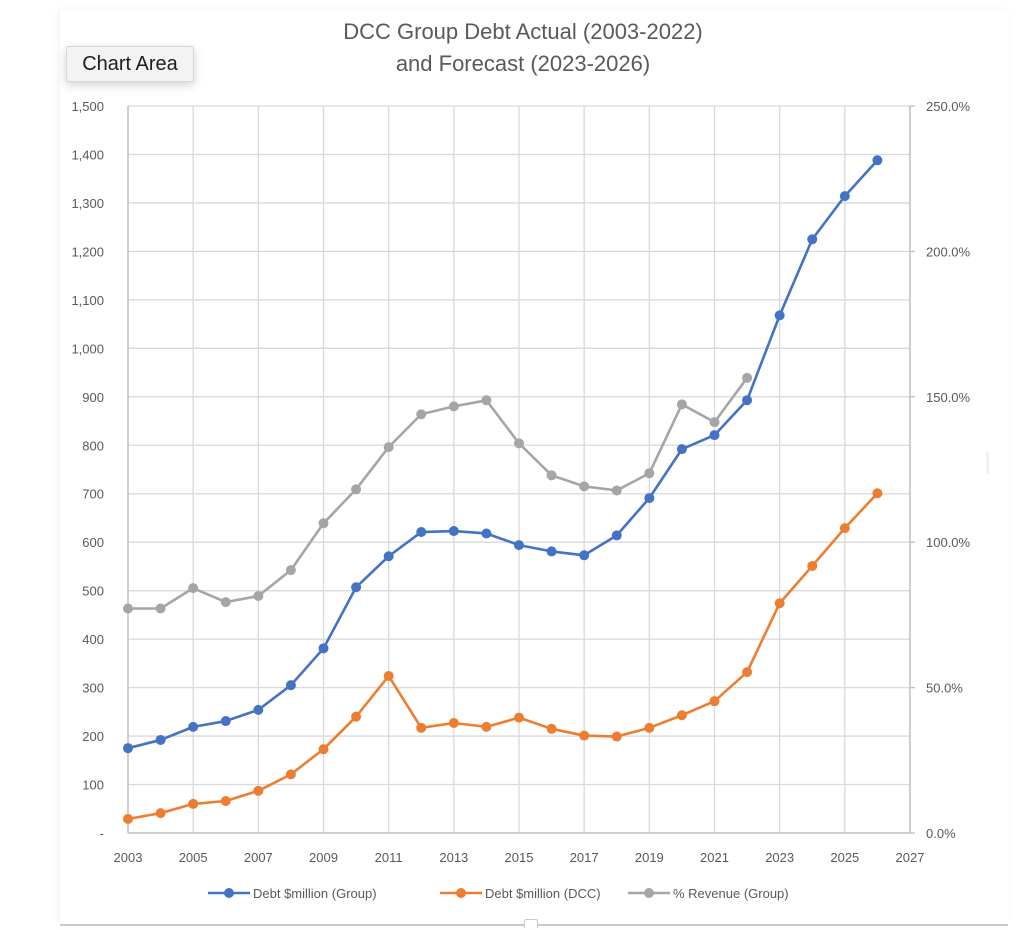  What do you see at coordinates (649, 857) in the screenshot?
I see `x-axis-tick-label: 2019` at bounding box center [649, 857].